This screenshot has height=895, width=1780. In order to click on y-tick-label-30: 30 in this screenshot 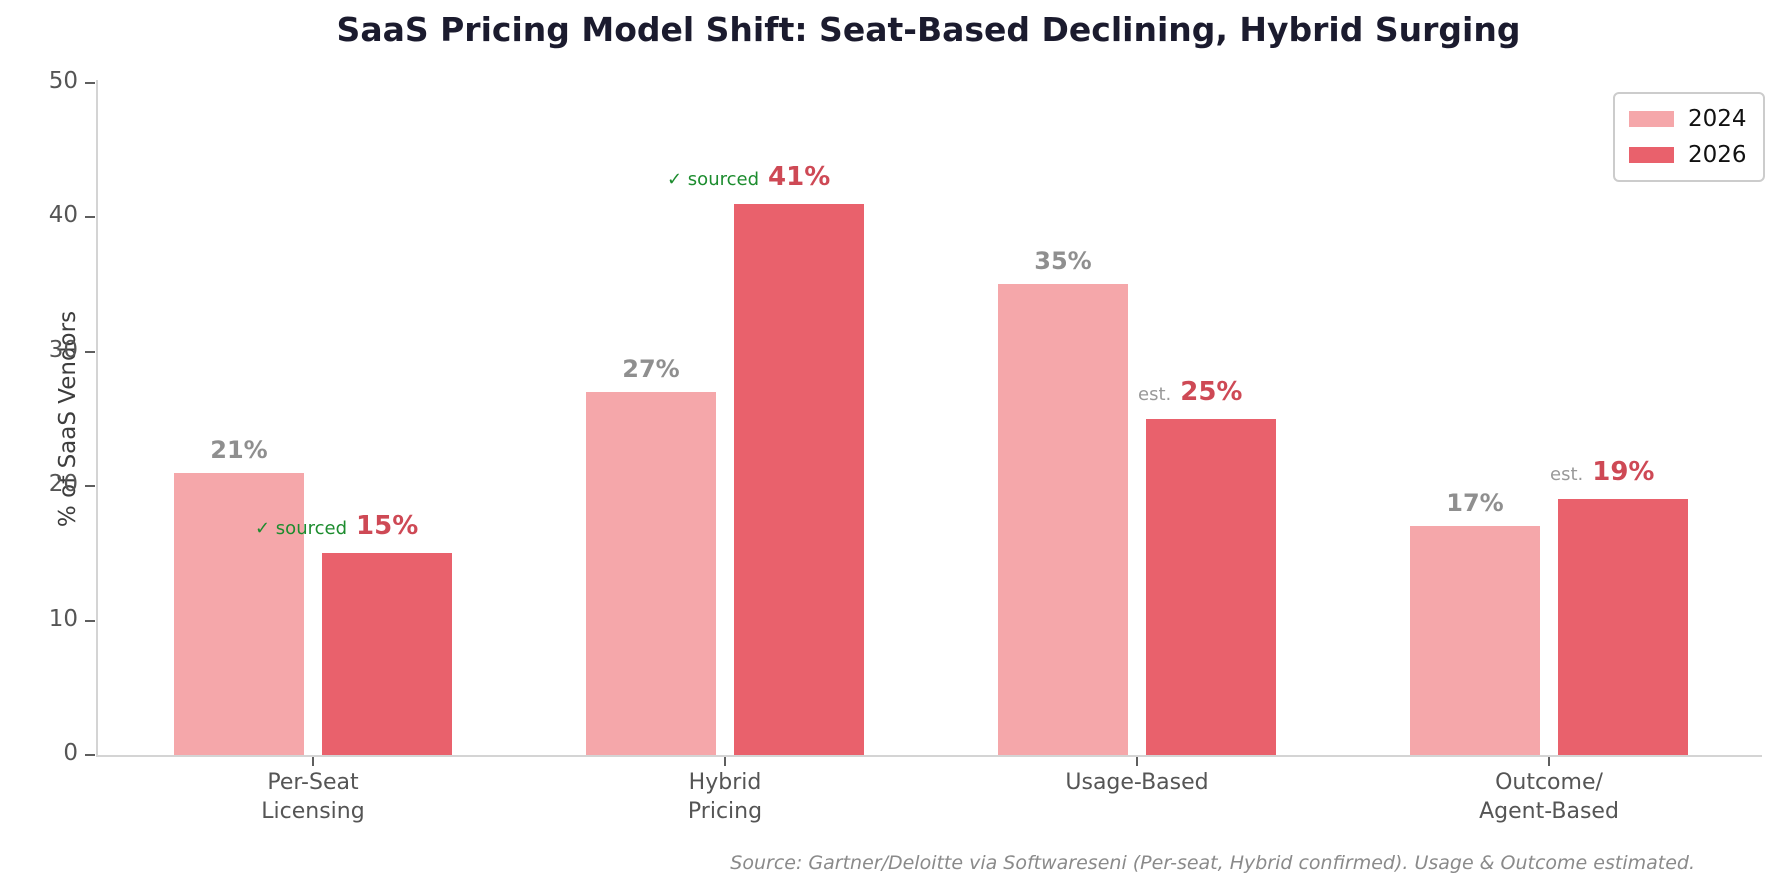, I will do `click(63, 349)`.